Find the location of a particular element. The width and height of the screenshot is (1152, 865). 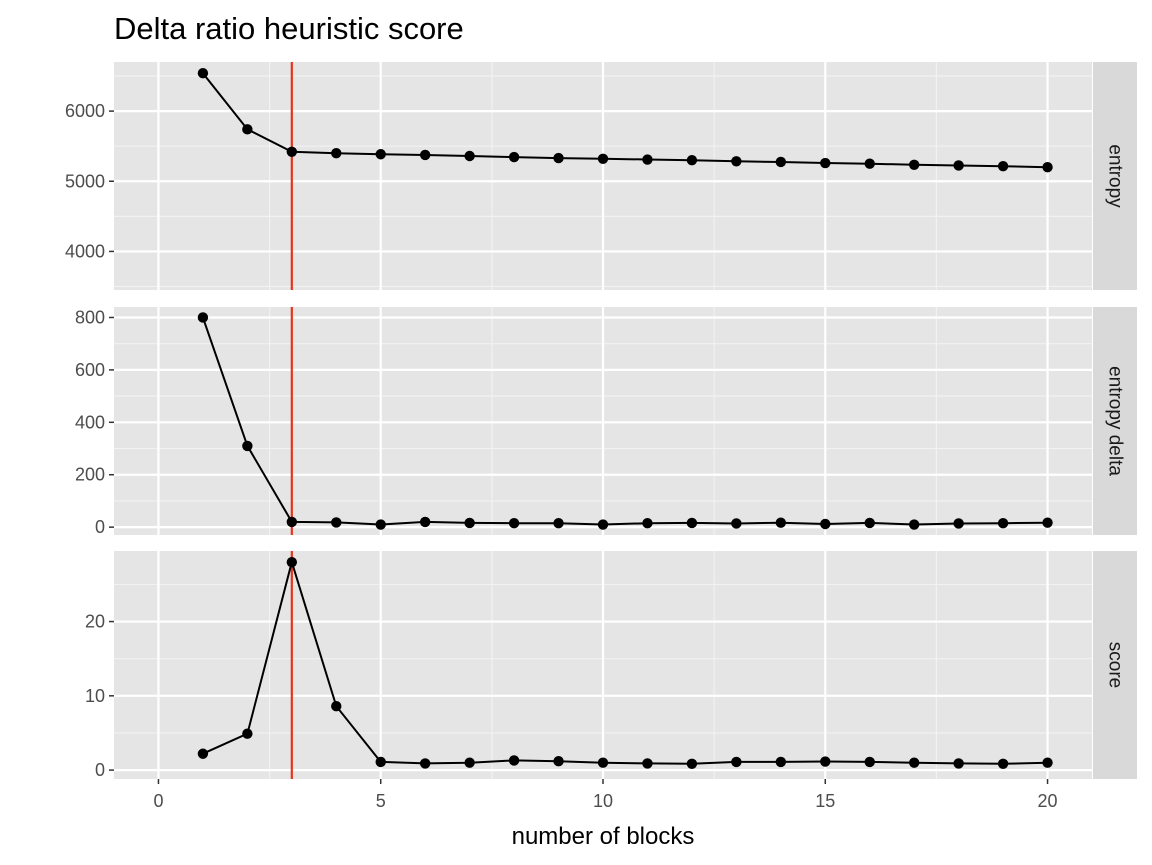

x-tick-label: 20 is located at coordinates (1048, 801).